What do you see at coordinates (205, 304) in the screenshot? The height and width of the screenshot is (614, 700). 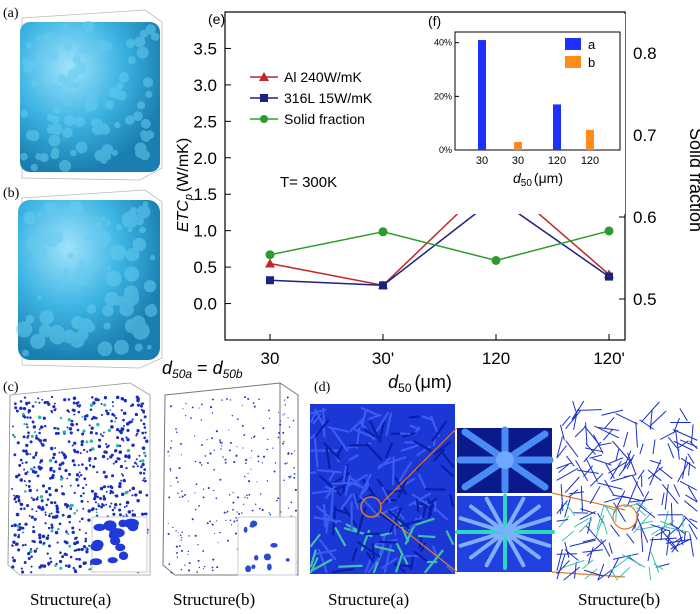 I see `y-tick-label-left: 0.0` at bounding box center [205, 304].